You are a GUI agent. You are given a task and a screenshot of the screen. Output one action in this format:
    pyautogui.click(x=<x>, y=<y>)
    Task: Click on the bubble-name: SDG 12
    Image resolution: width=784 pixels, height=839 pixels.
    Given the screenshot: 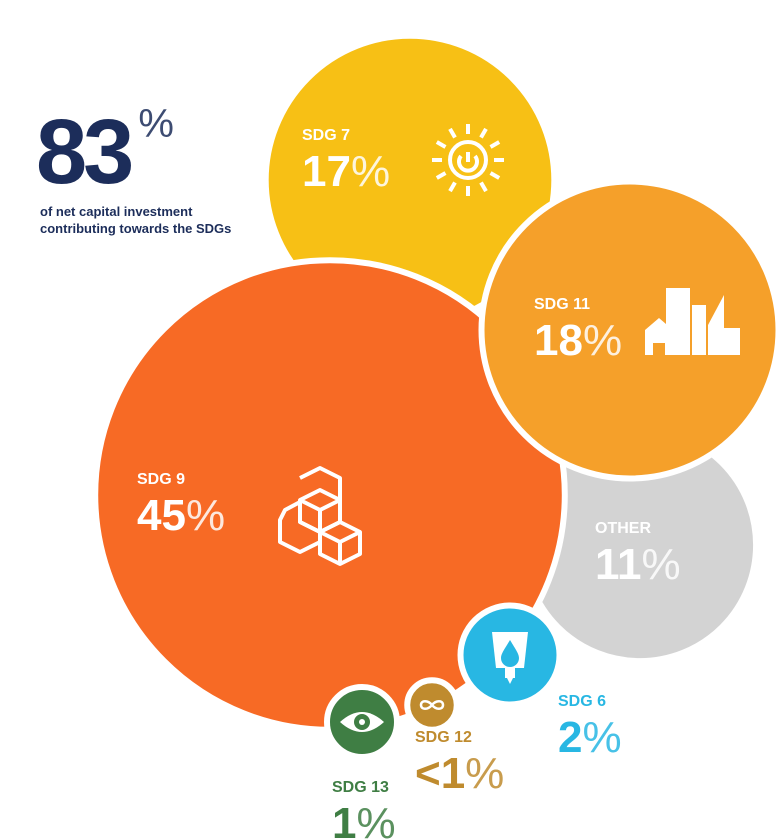 What is the action you would take?
    pyautogui.click(x=443, y=737)
    